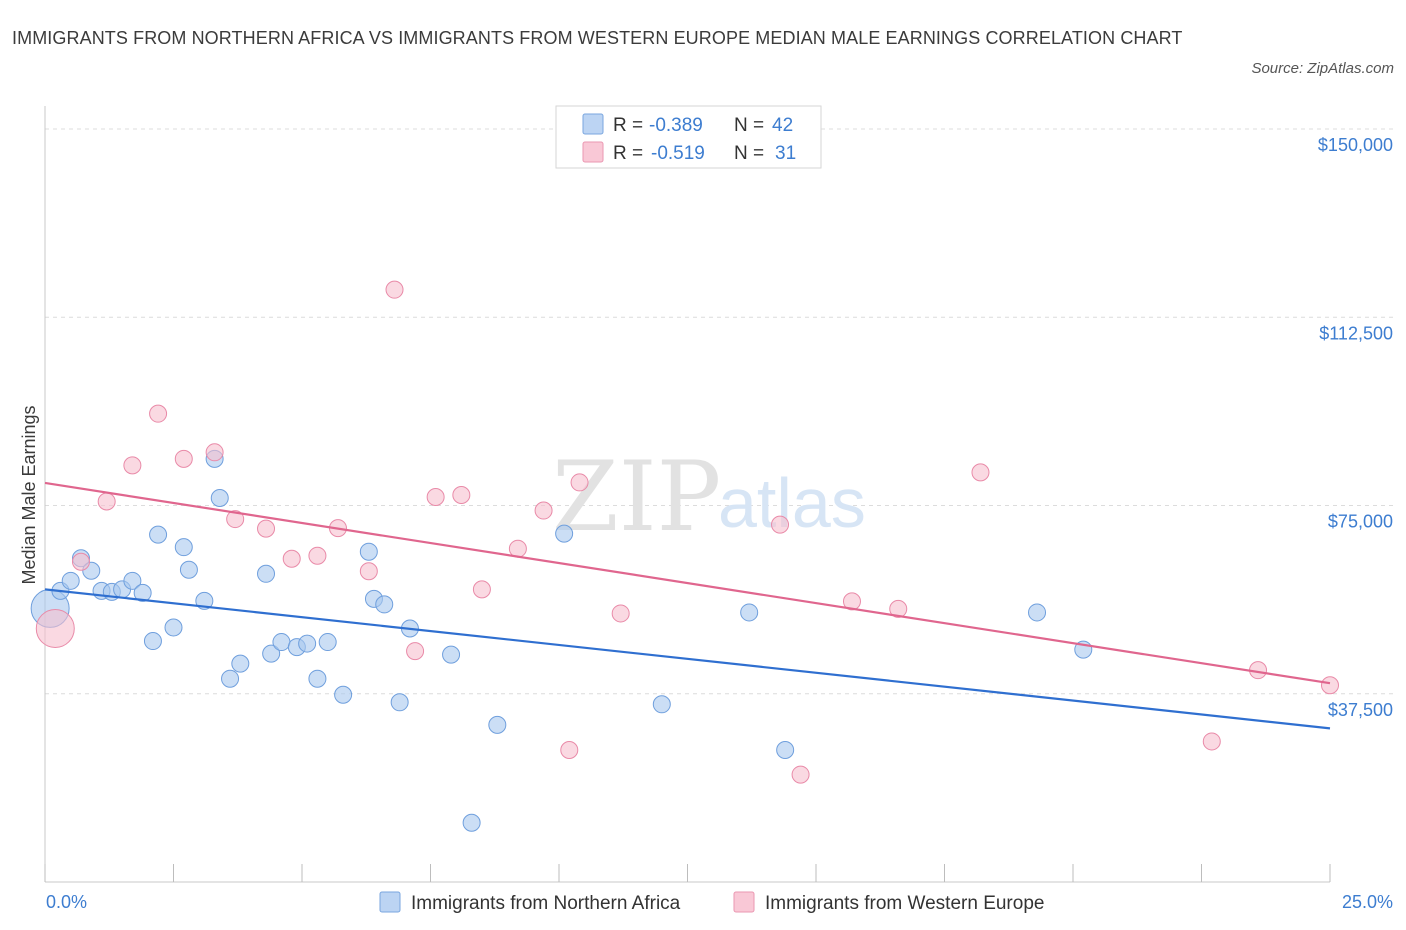 This screenshot has height=930, width=1406. I want to click on bottom-legend-swatch-pink, so click(744, 902).